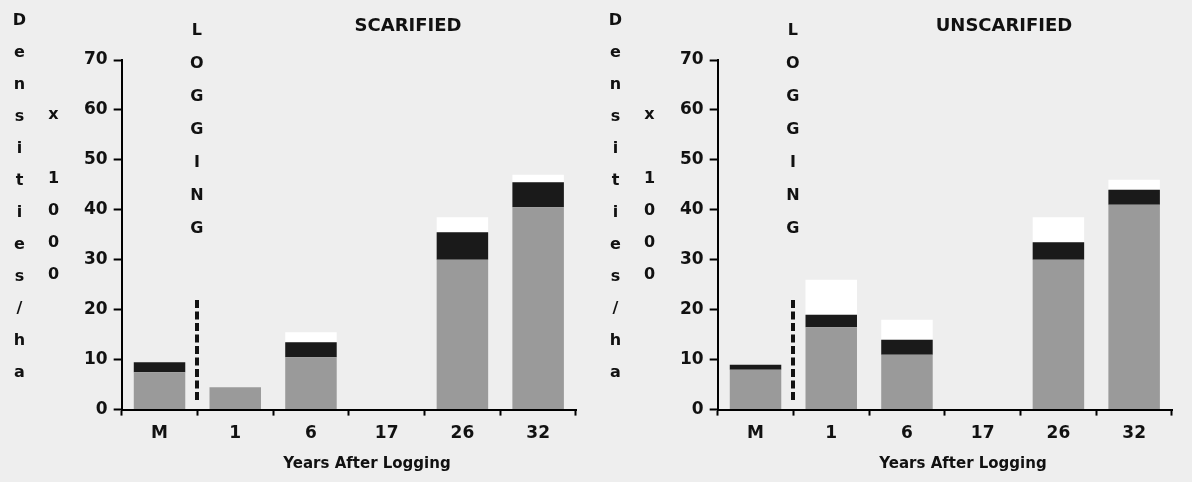 Image resolution: width=1192 pixels, height=482 pixels. Describe the element at coordinates (1004, 24) in the screenshot. I see `chart-title: UNSCARIFIED` at that location.